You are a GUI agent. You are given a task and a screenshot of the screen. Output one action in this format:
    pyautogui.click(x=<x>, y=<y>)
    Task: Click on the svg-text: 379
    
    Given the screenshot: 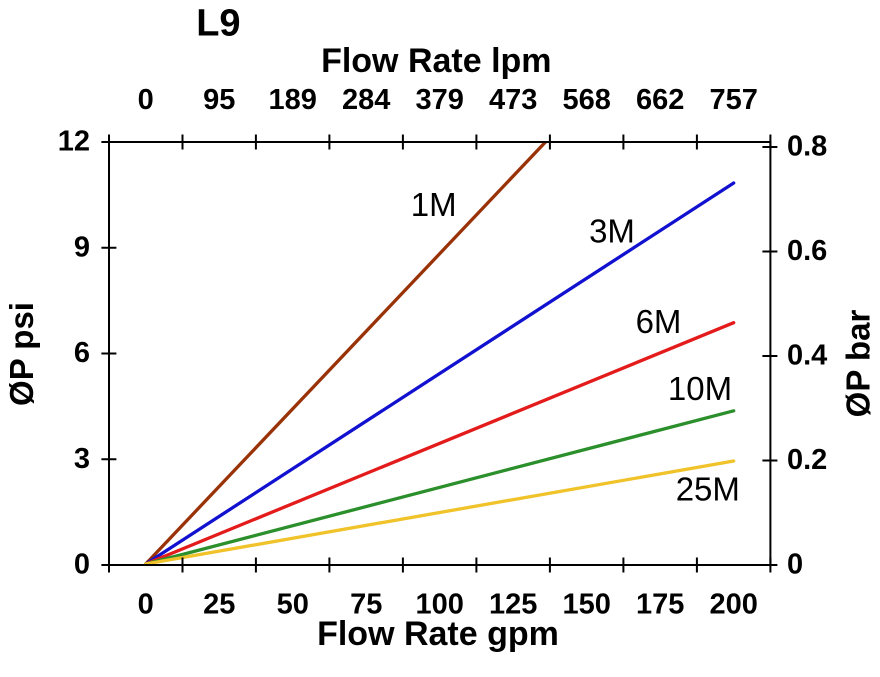 What is the action you would take?
    pyautogui.click(x=440, y=100)
    